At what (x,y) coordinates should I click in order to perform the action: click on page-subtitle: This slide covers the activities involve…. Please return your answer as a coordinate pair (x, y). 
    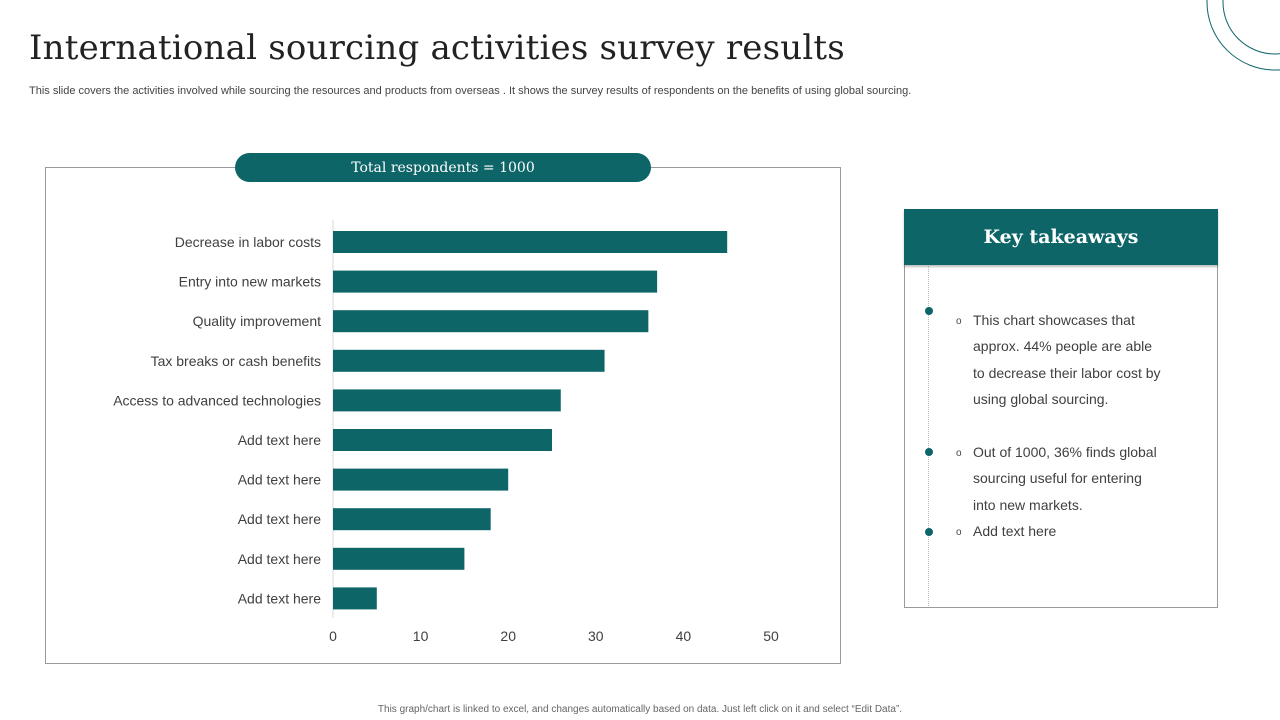
    Looking at the image, I should click on (470, 91).